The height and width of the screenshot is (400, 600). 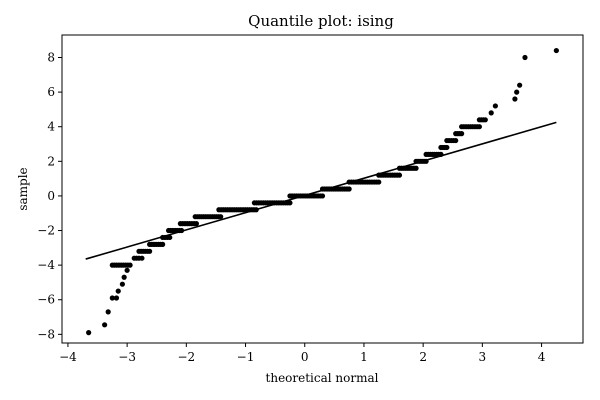 What do you see at coordinates (68, 357) in the screenshot?
I see `x-tick-label: −4` at bounding box center [68, 357].